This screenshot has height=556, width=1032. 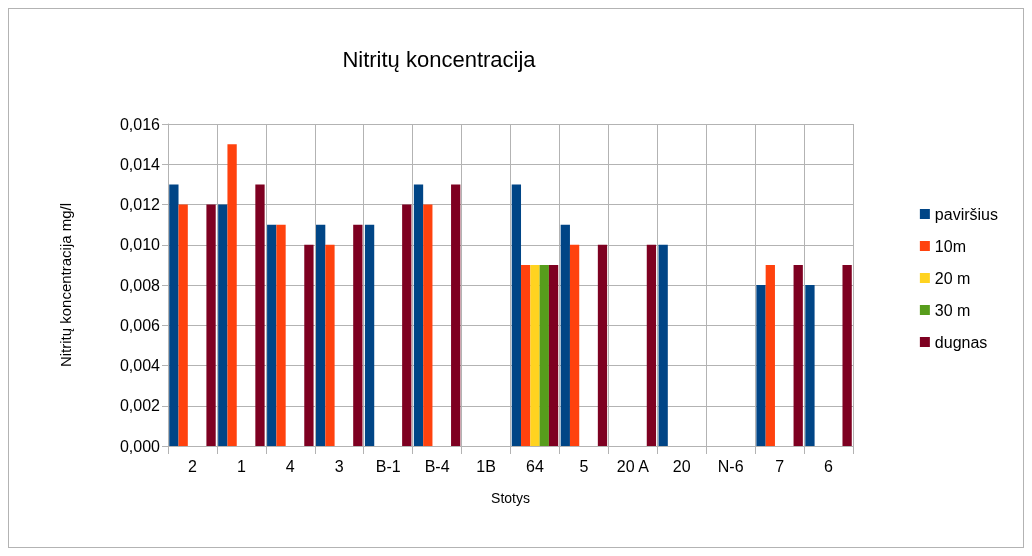 I want to click on y-tick-label: 0,004, so click(x=140, y=365).